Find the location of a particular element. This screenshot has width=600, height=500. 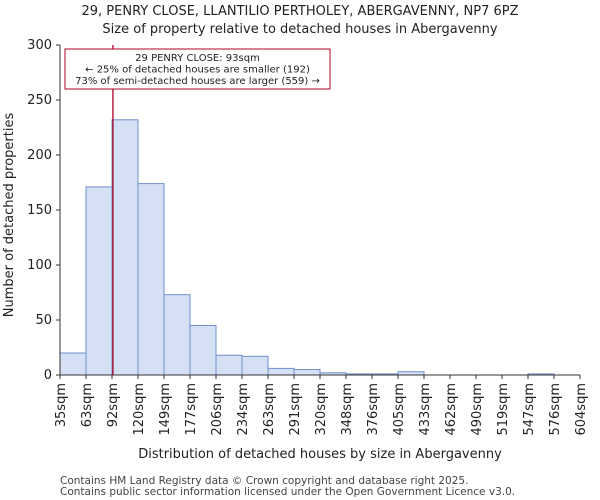

x-tick-label-376sqm: 376sqm is located at coordinates (373, 409).